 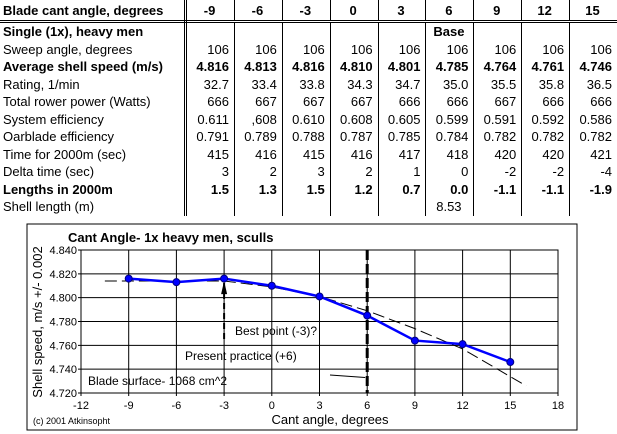 I want to click on y-tick-label: 4.780, so click(x=63, y=323).